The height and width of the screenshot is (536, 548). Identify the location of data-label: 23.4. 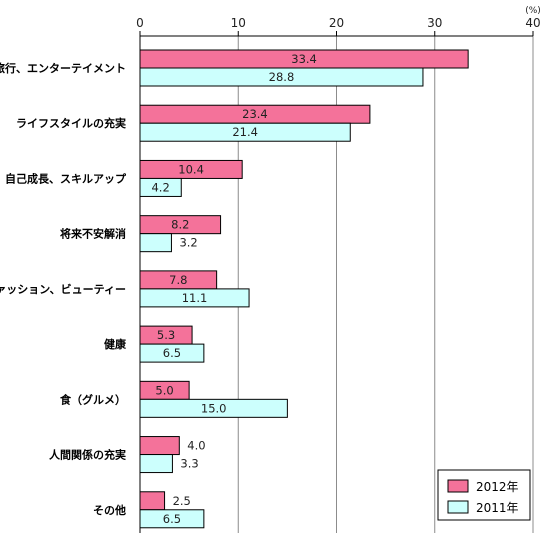
(255, 114).